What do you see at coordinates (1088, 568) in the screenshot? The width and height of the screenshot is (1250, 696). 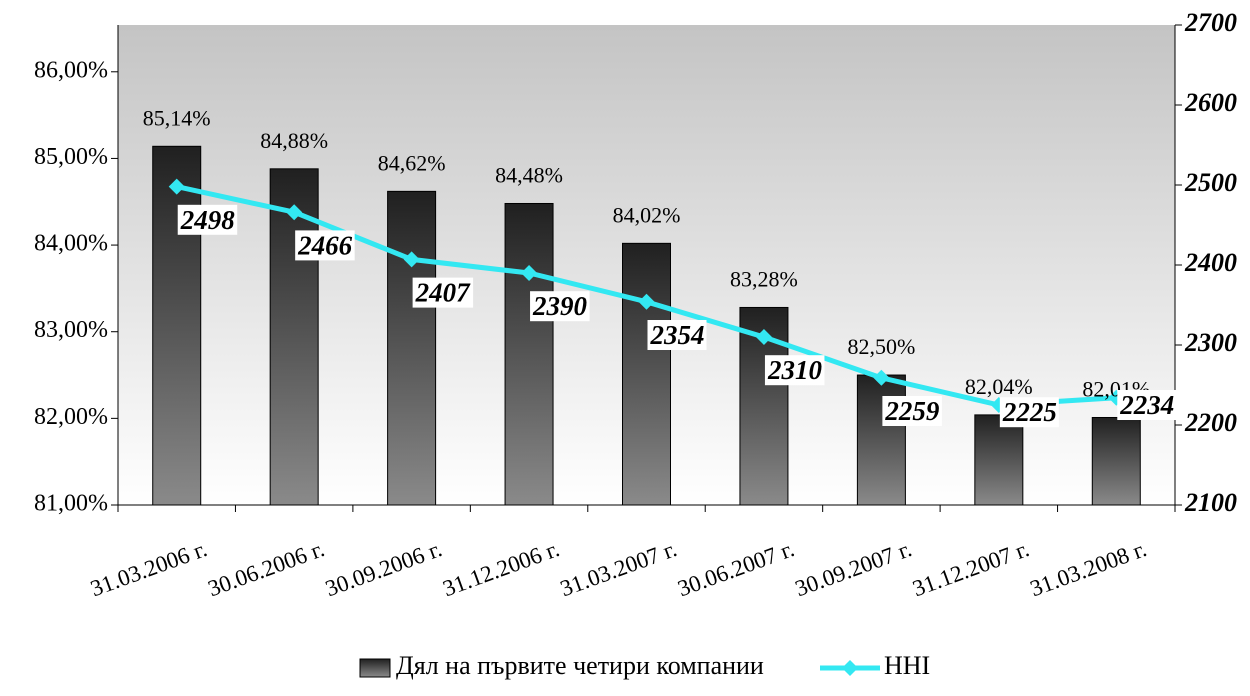 I see `x-tick-label: 31.03.2008 г.` at bounding box center [1088, 568].